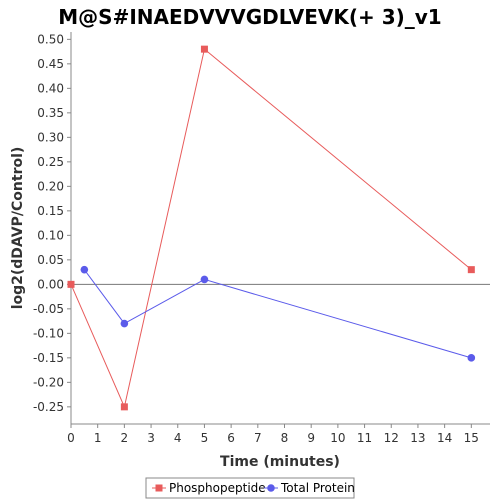  Describe the element at coordinates (280, 462) in the screenshot. I see `x-axis-label: Time (minutes)` at that location.